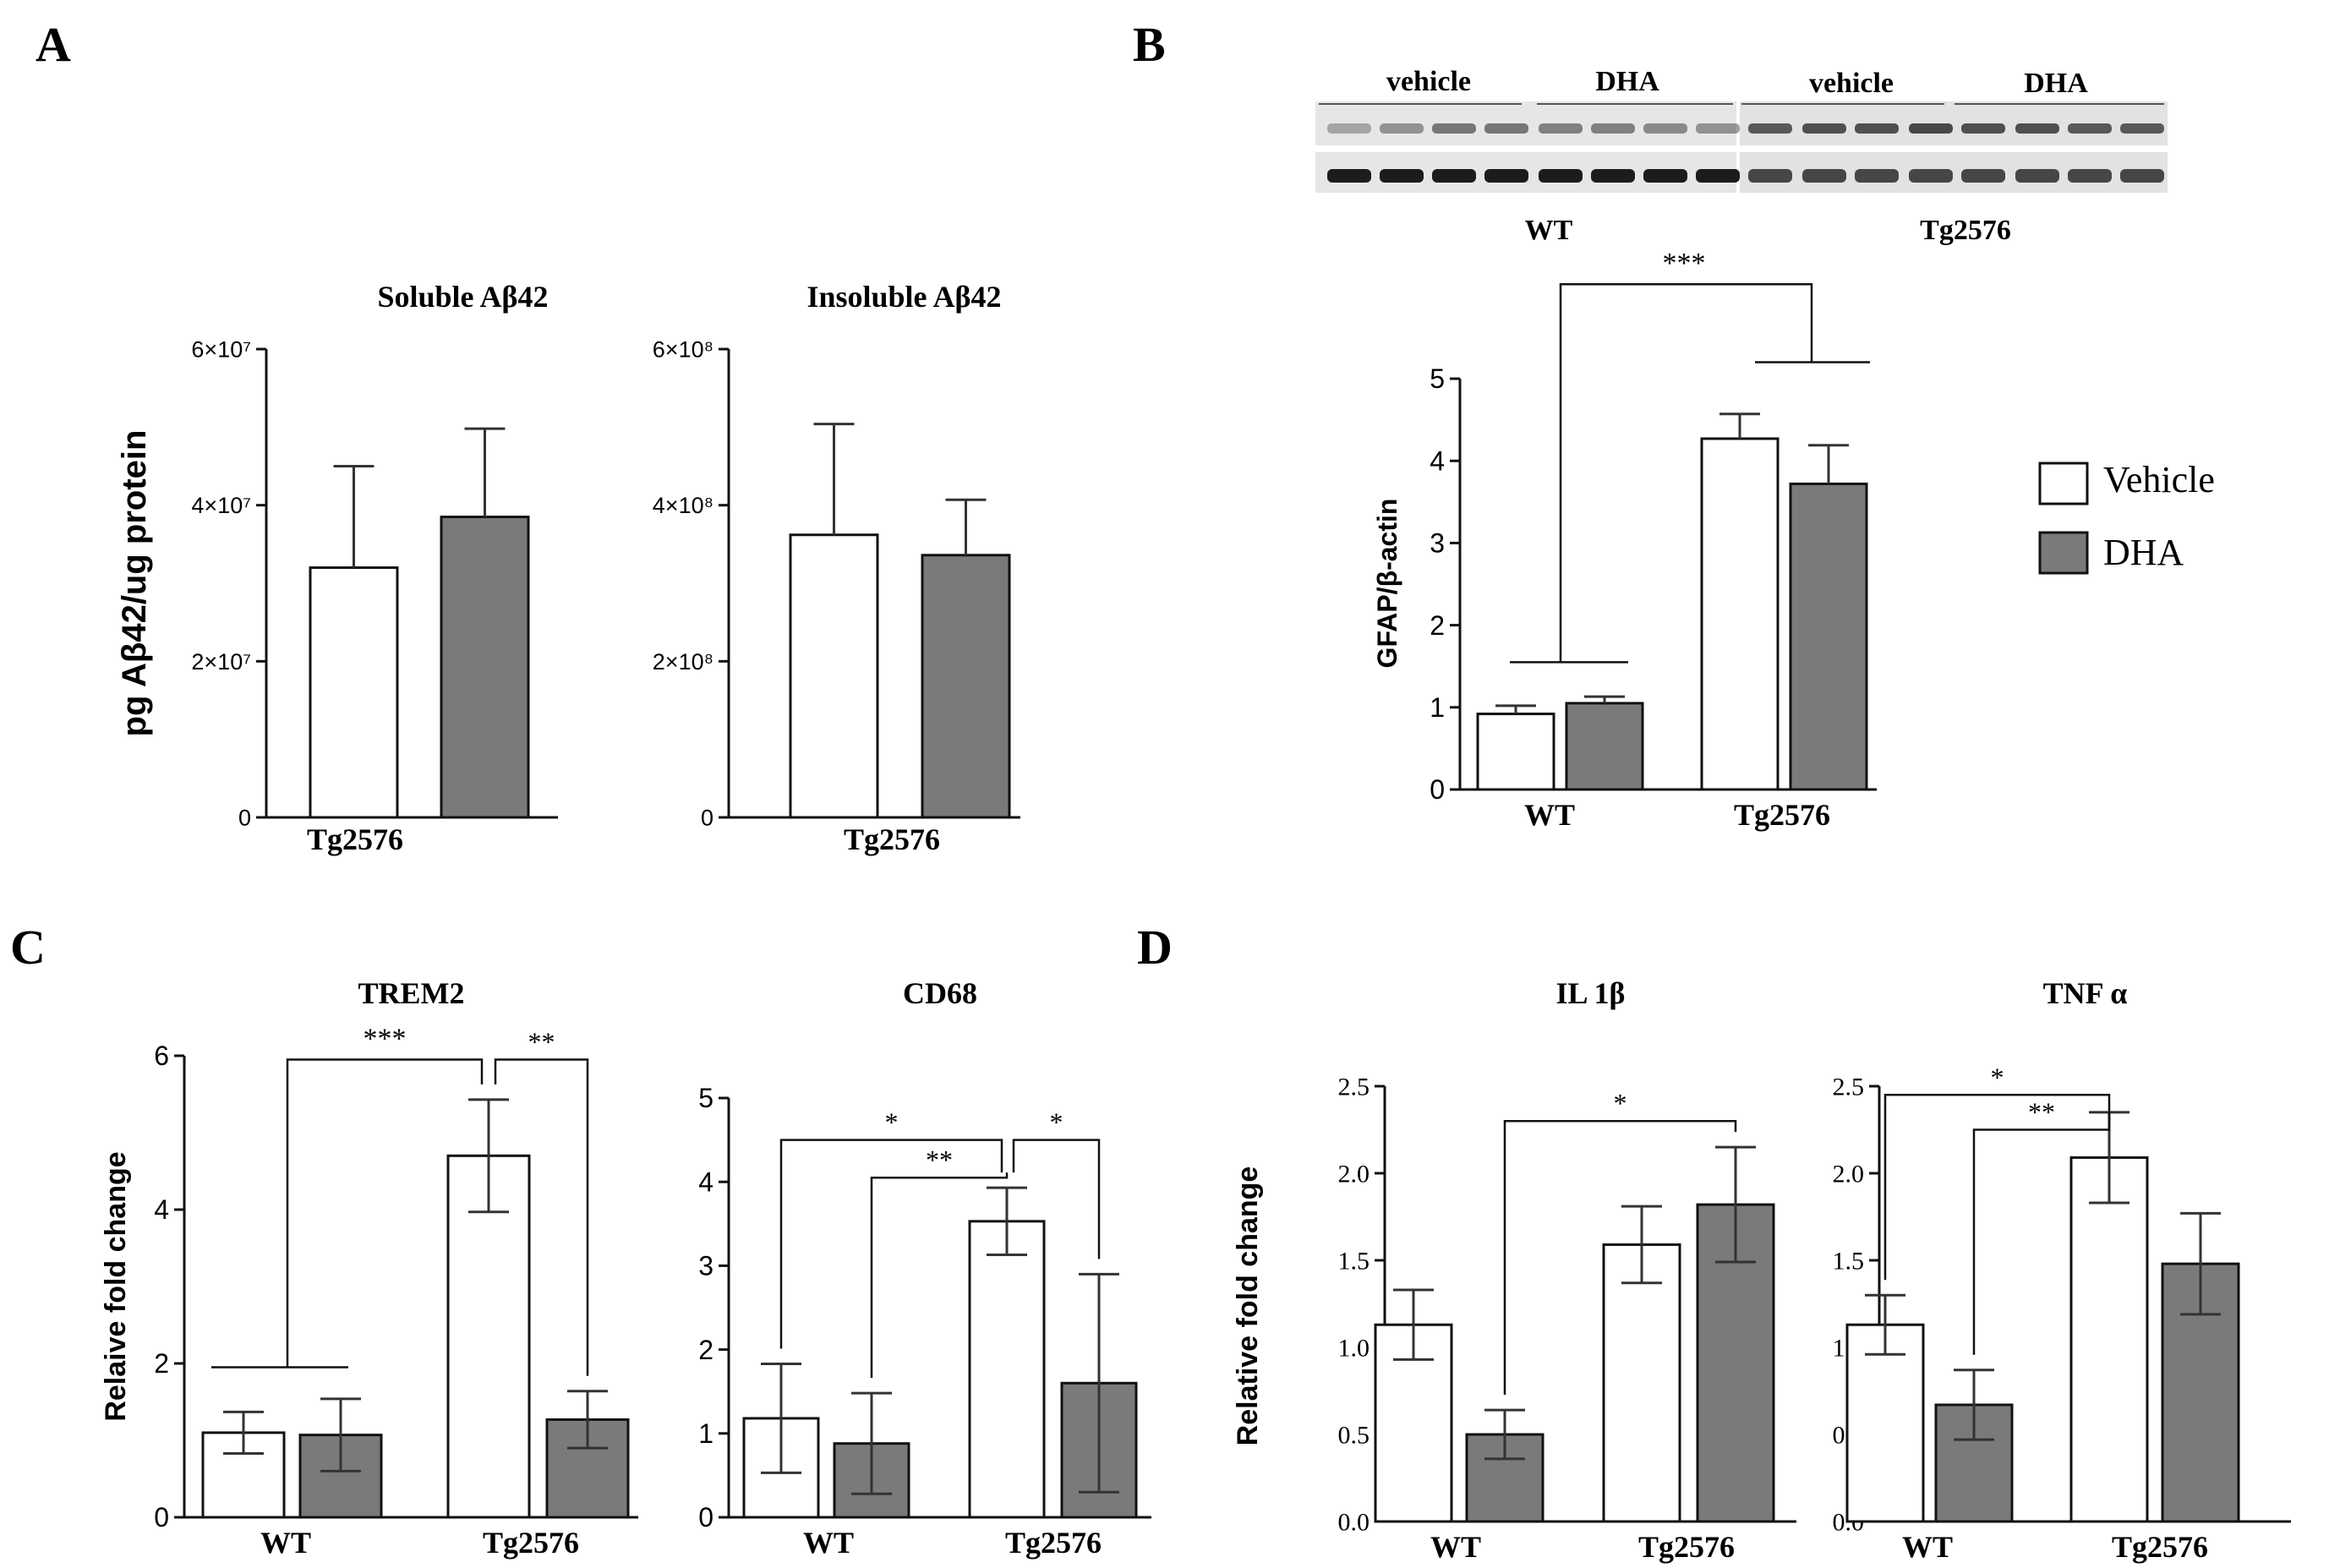  I want to click on chart-title: Soluble Aβ42, so click(462, 297).